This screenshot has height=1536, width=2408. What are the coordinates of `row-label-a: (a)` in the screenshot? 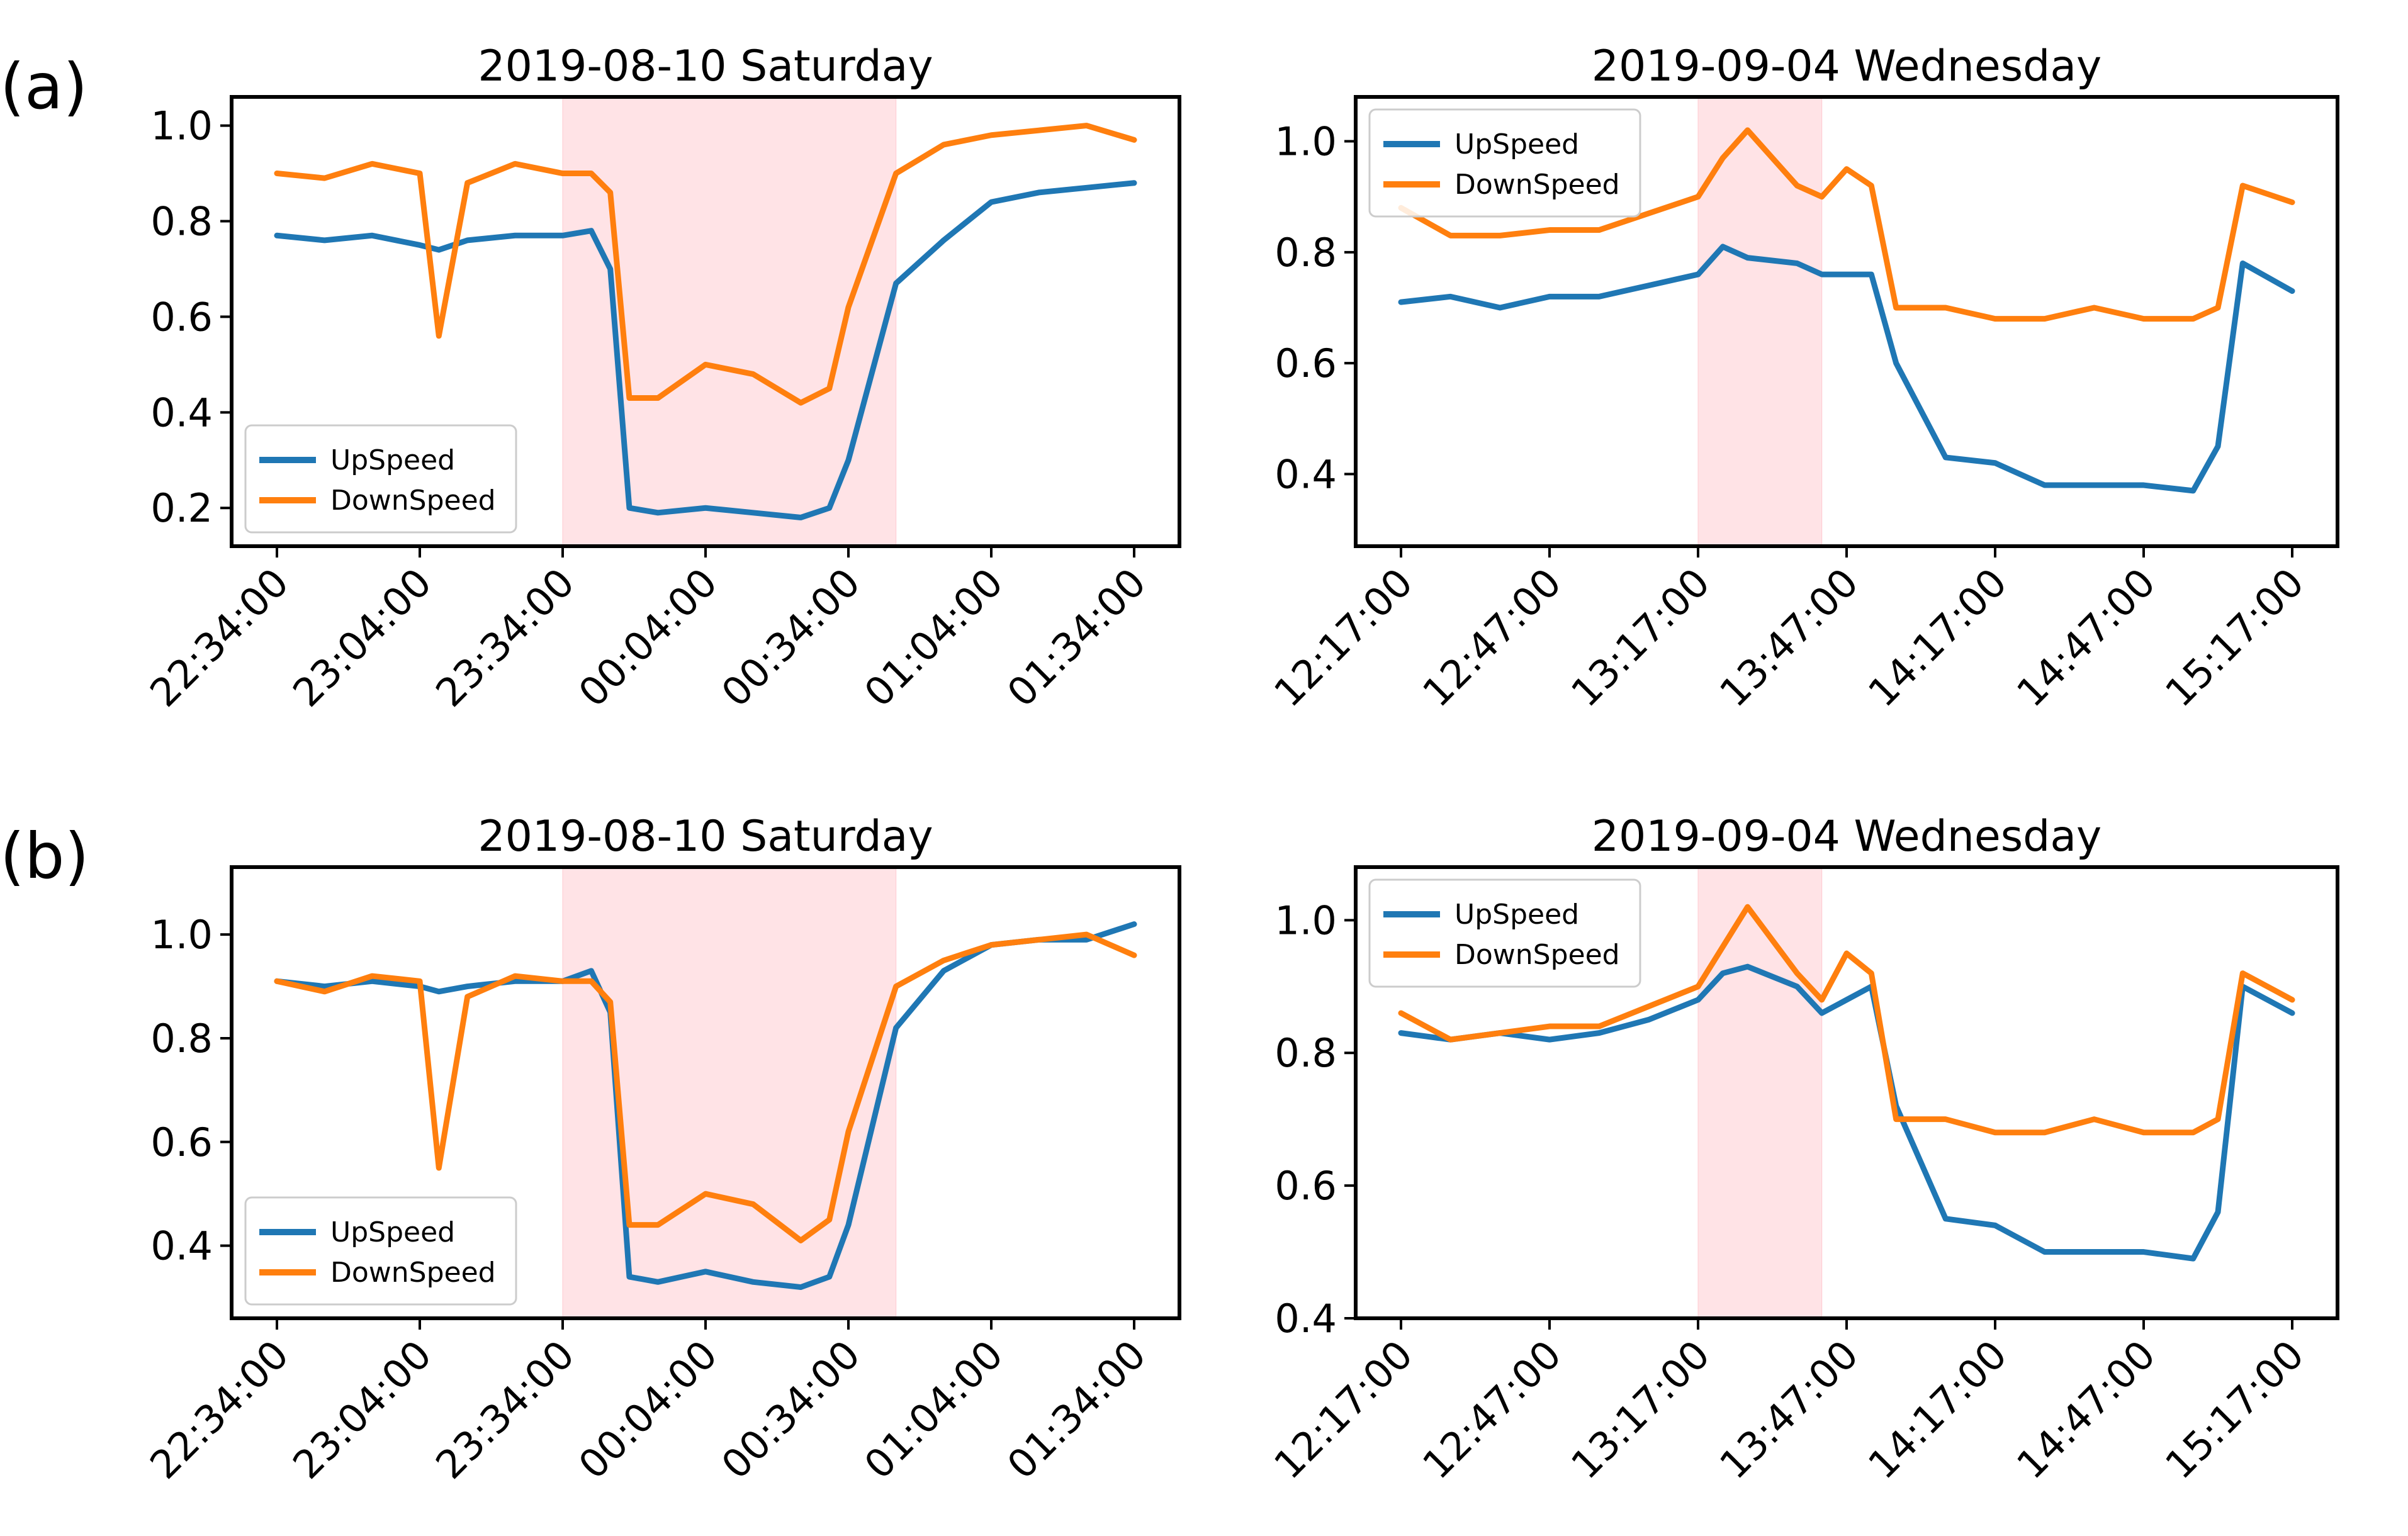 It's located at (43, 86).